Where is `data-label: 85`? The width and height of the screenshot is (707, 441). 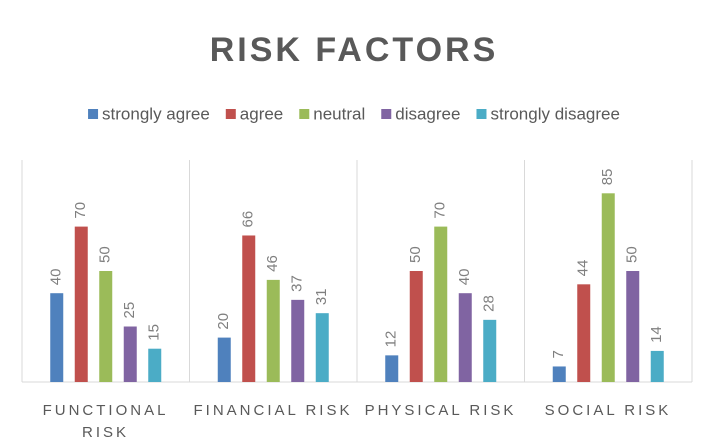
data-label: 85 is located at coordinates (607, 177).